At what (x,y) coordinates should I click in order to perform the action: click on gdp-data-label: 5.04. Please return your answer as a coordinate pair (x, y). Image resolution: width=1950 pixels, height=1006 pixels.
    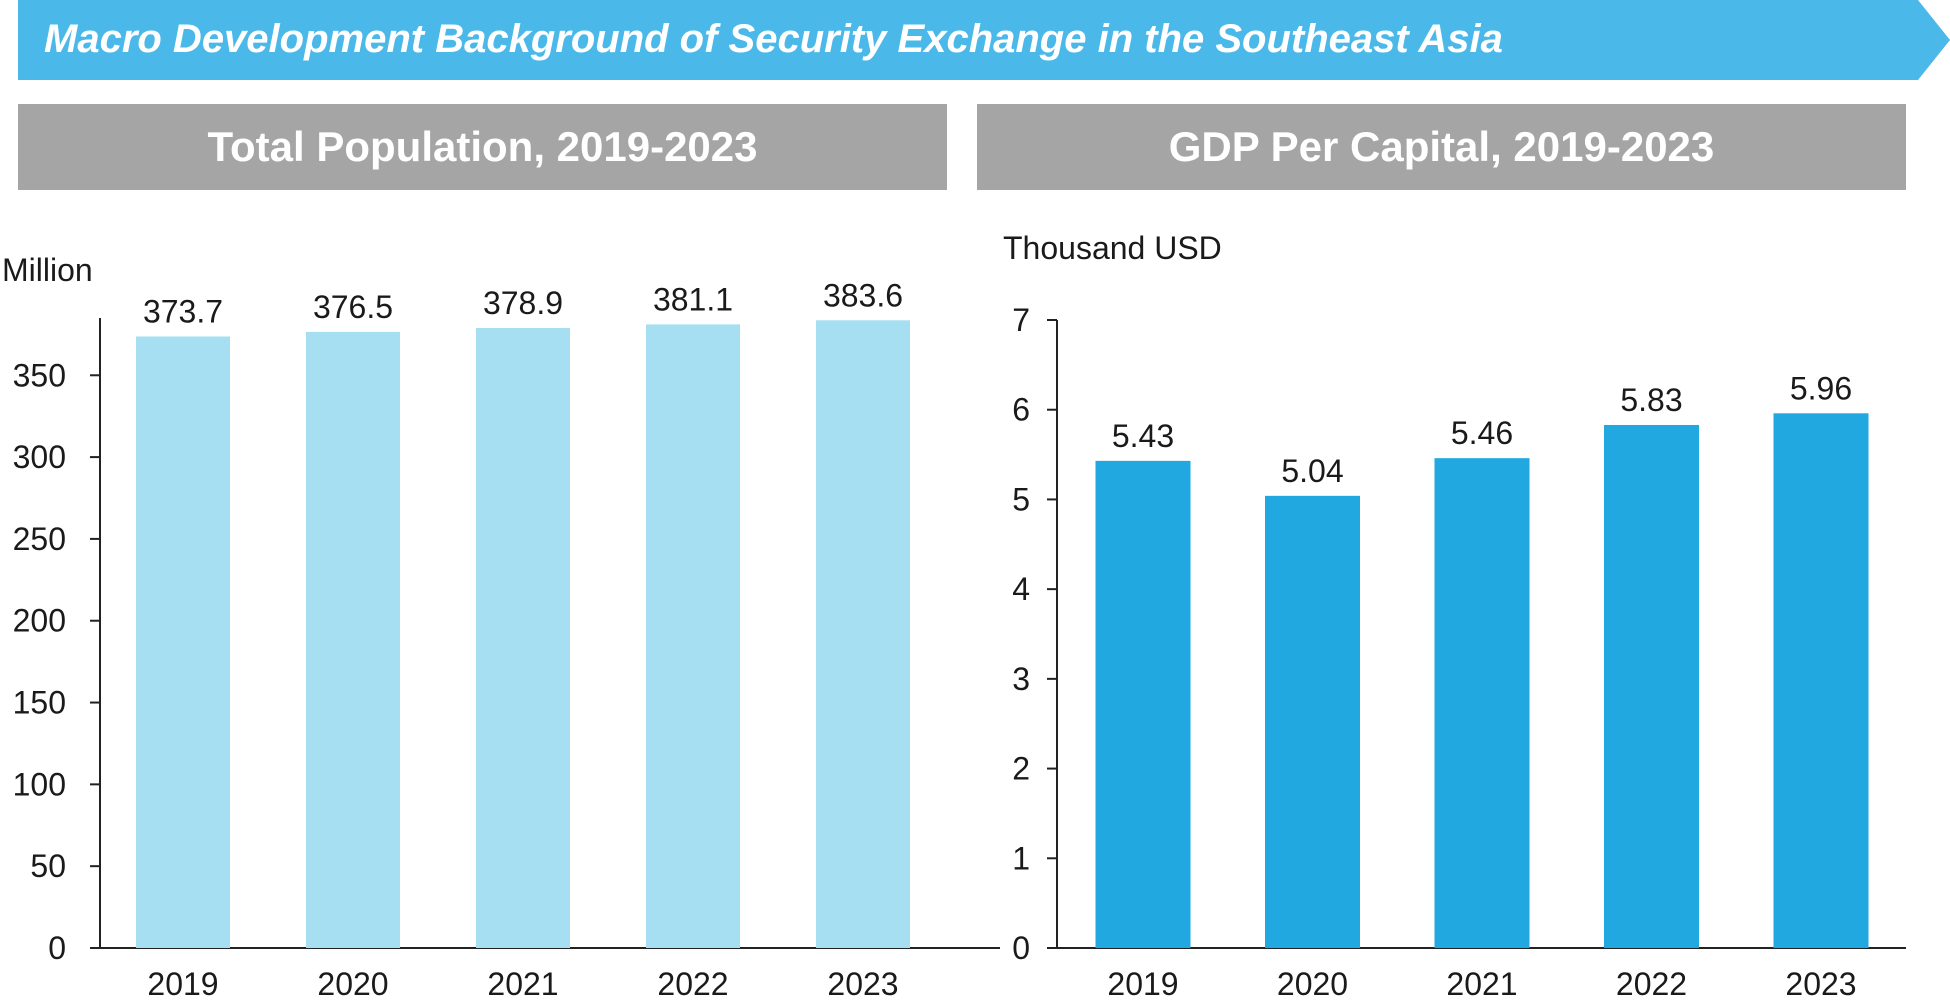
    Looking at the image, I should click on (1312, 471).